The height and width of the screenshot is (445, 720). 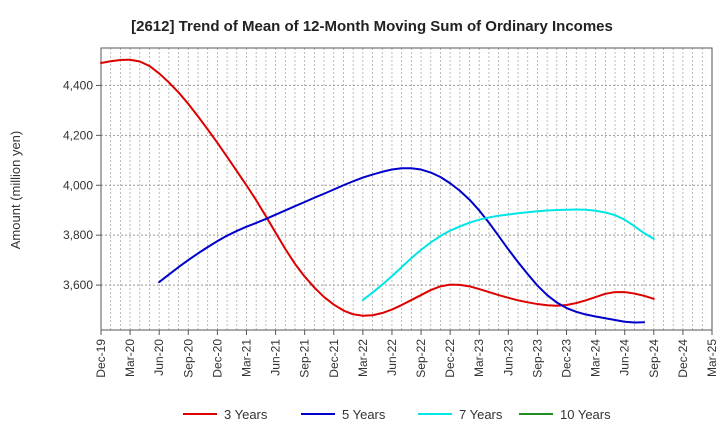 What do you see at coordinates (567, 358) in the screenshot?
I see `x-tick-label: Dec-23` at bounding box center [567, 358].